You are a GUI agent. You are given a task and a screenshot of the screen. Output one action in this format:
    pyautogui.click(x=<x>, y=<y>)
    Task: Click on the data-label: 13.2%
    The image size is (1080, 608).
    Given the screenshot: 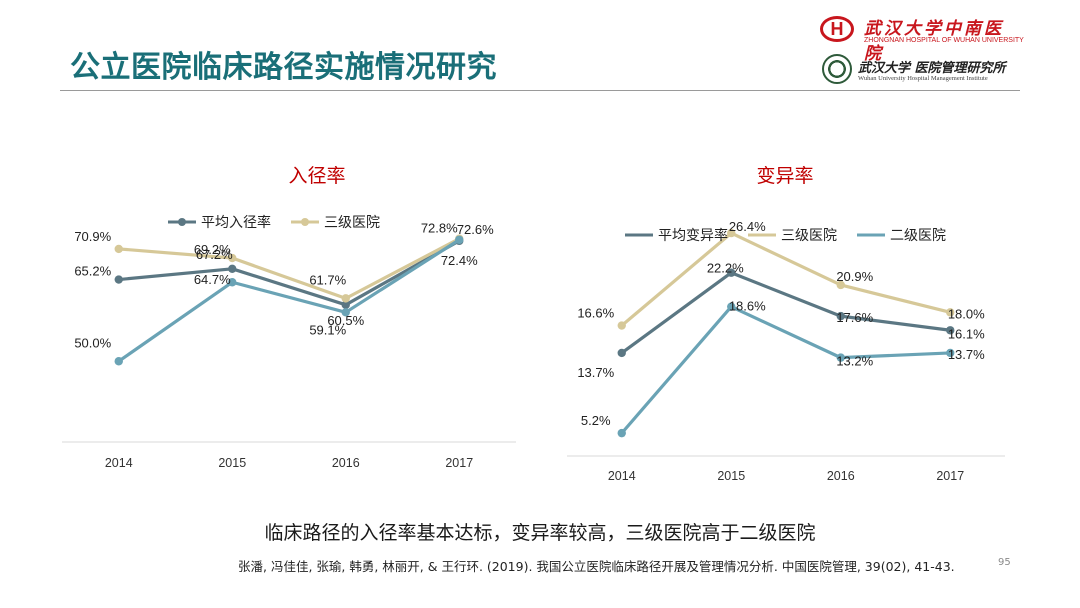 What is the action you would take?
    pyautogui.click(x=854, y=361)
    